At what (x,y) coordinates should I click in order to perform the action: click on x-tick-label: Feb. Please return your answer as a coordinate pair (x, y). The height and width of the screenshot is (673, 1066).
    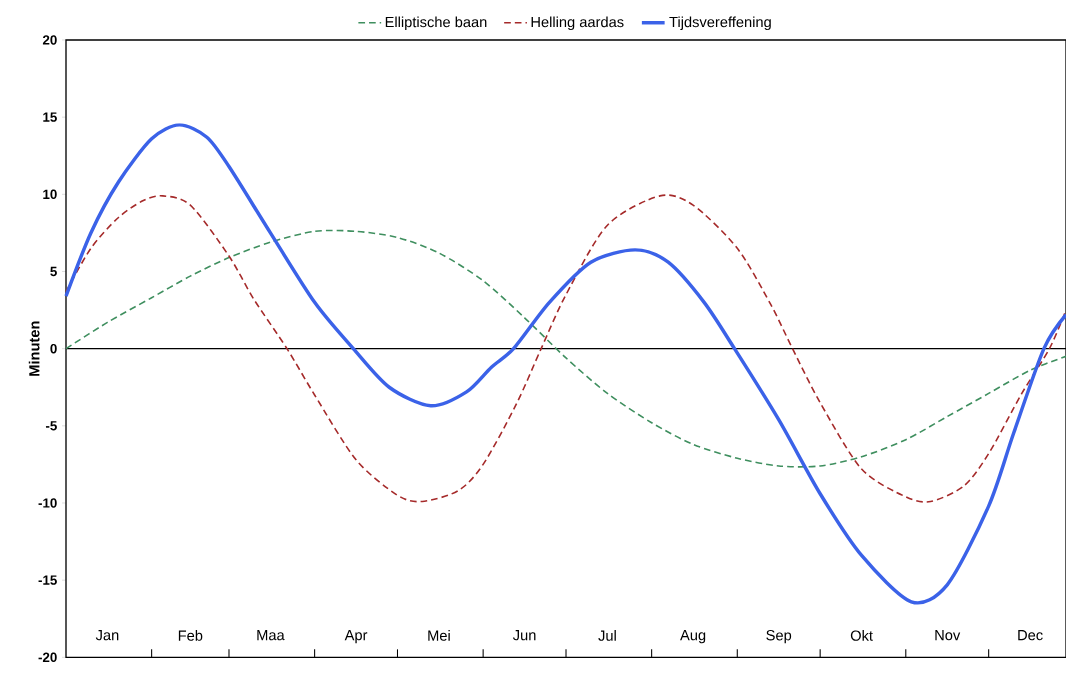
    Looking at the image, I should click on (190, 635).